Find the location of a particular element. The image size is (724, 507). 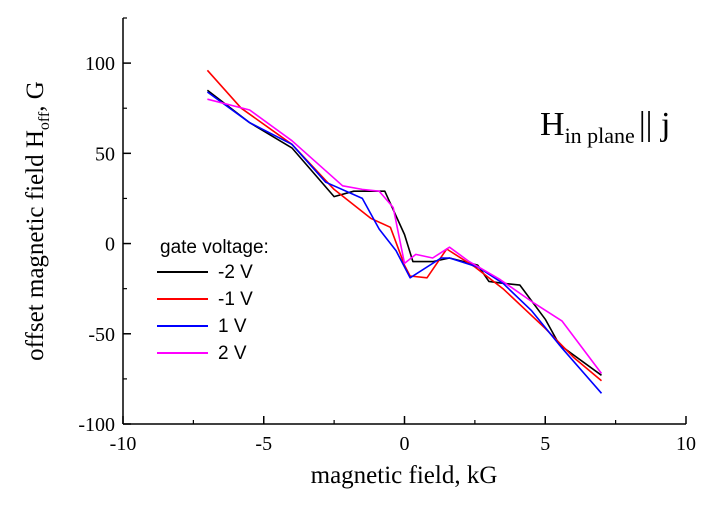

x-tick-label: 5 is located at coordinates (545, 444).